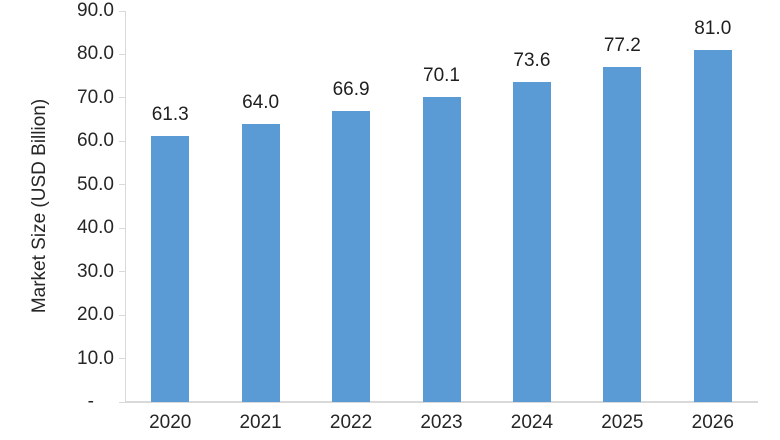 Image resolution: width=780 pixels, height=440 pixels. What do you see at coordinates (441, 402) in the screenshot?
I see `x-axis-line` at bounding box center [441, 402].